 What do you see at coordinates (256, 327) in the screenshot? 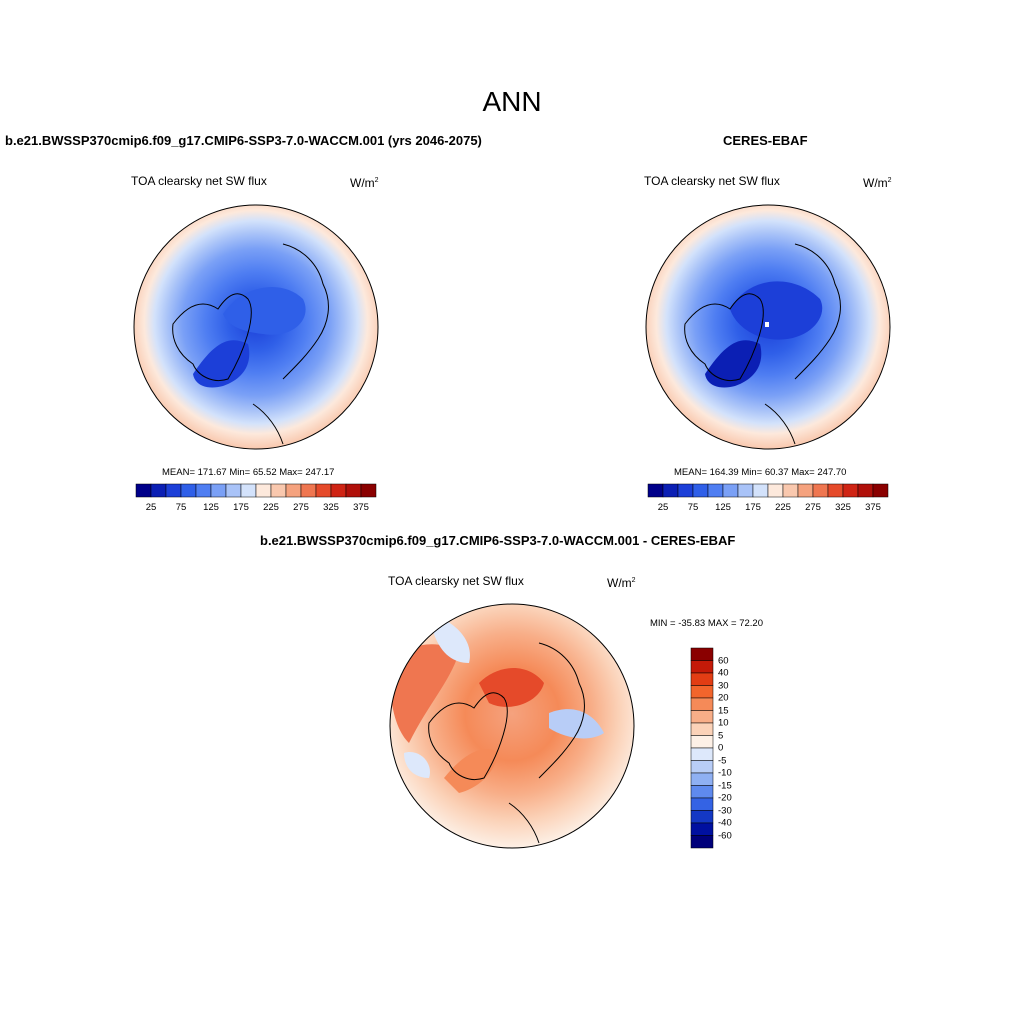
I see `model-polar-map` at bounding box center [256, 327].